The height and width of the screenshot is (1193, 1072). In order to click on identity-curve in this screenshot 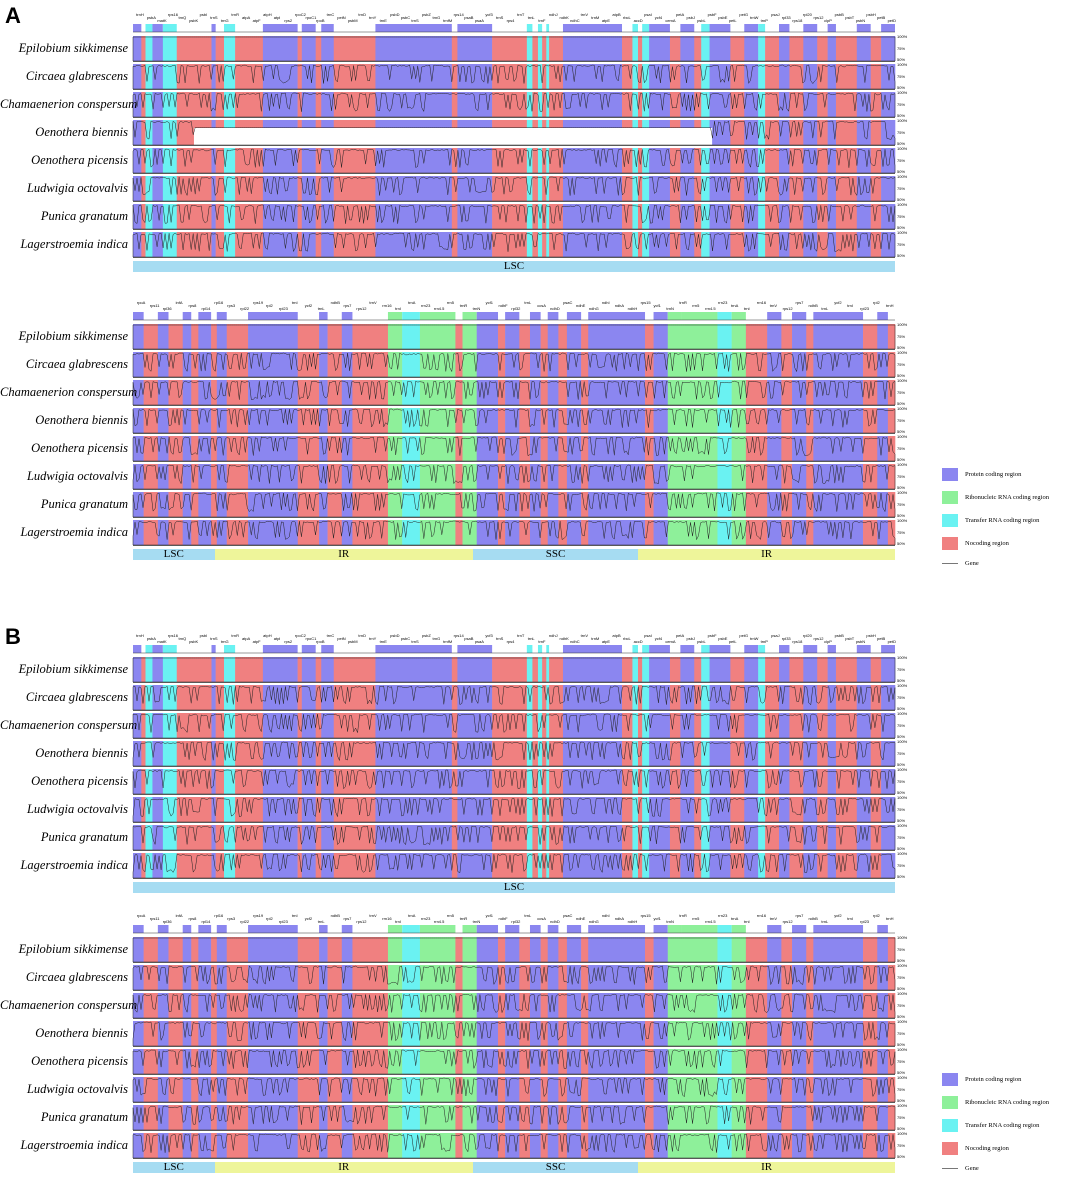, I will do `click(514, 505)`.